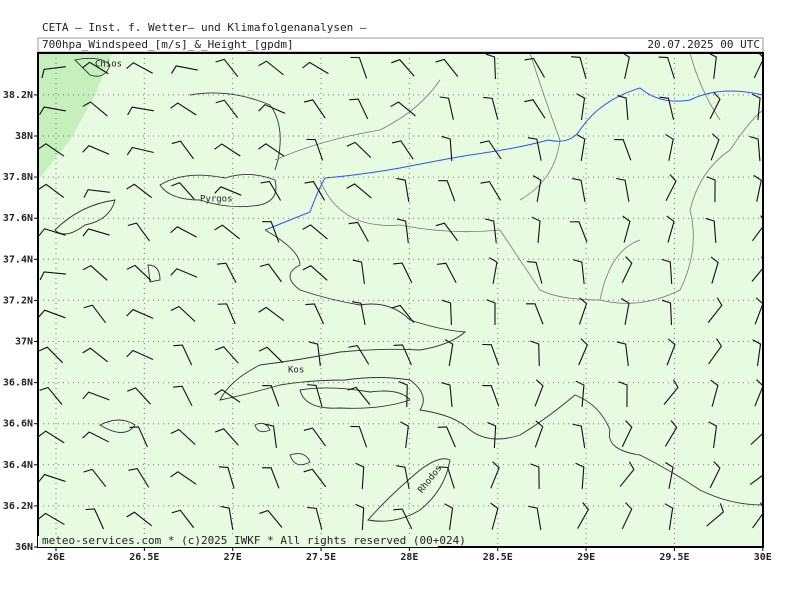 Image resolution: width=800 pixels, height=600 pixels. Describe the element at coordinates (24, 136) in the screenshot. I see `lat-label: 38N` at that location.